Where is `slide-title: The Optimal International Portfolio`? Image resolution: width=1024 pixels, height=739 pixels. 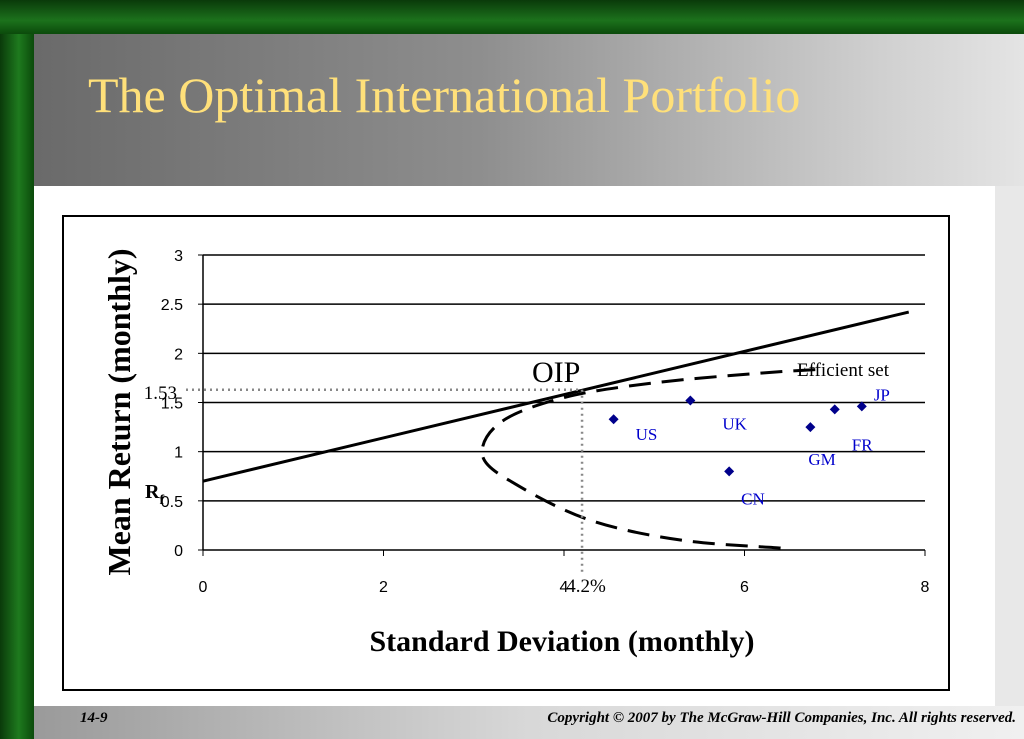
slide-title: The Optimal International Portfolio is located at coordinates (444, 95).